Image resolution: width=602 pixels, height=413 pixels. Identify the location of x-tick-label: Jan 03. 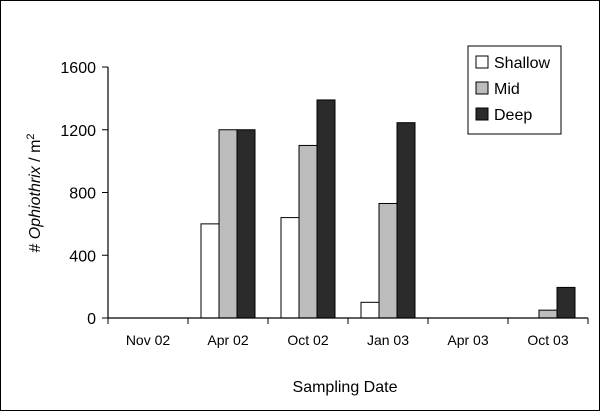
(388, 340).